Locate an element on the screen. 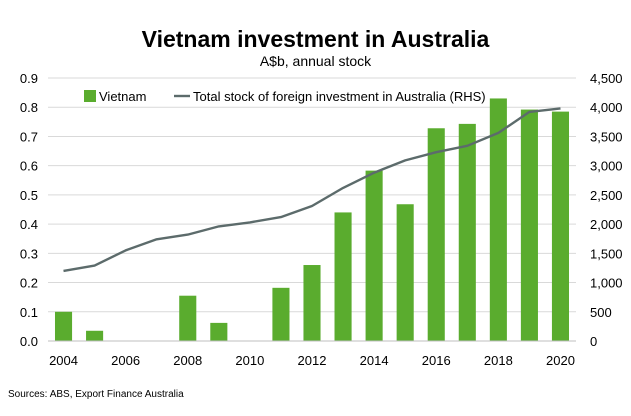  bar-2019 is located at coordinates (529, 225).